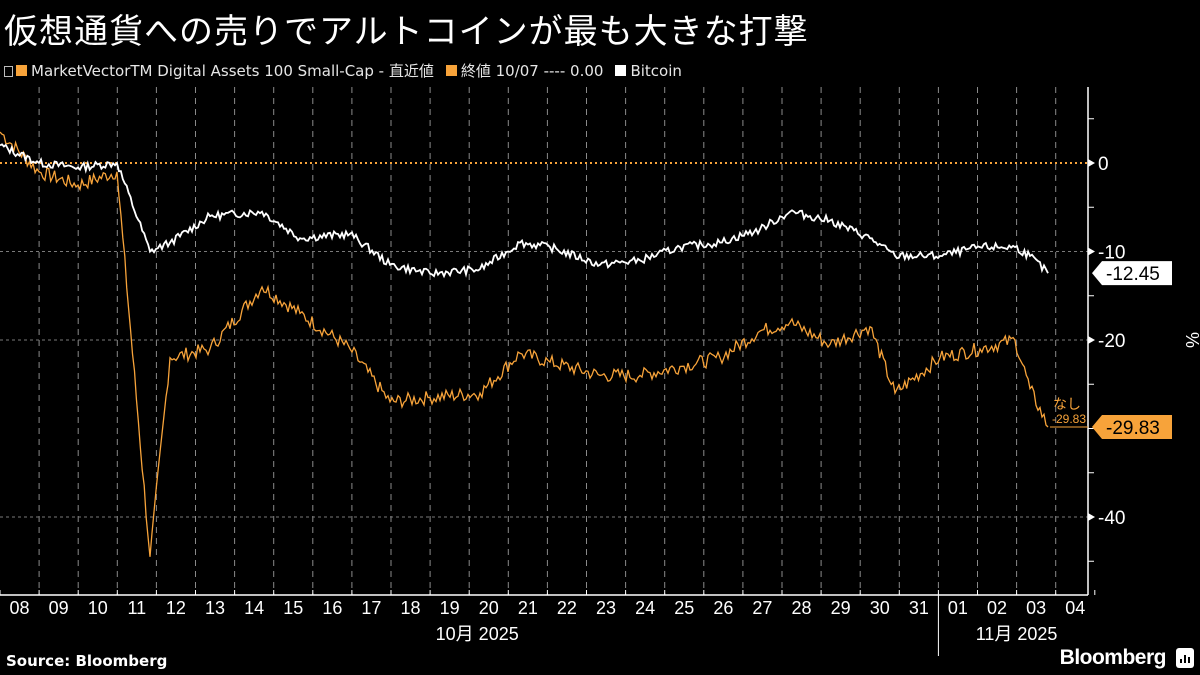 This screenshot has height=675, width=1200. I want to click on x-tick-label: 20, so click(489, 608).